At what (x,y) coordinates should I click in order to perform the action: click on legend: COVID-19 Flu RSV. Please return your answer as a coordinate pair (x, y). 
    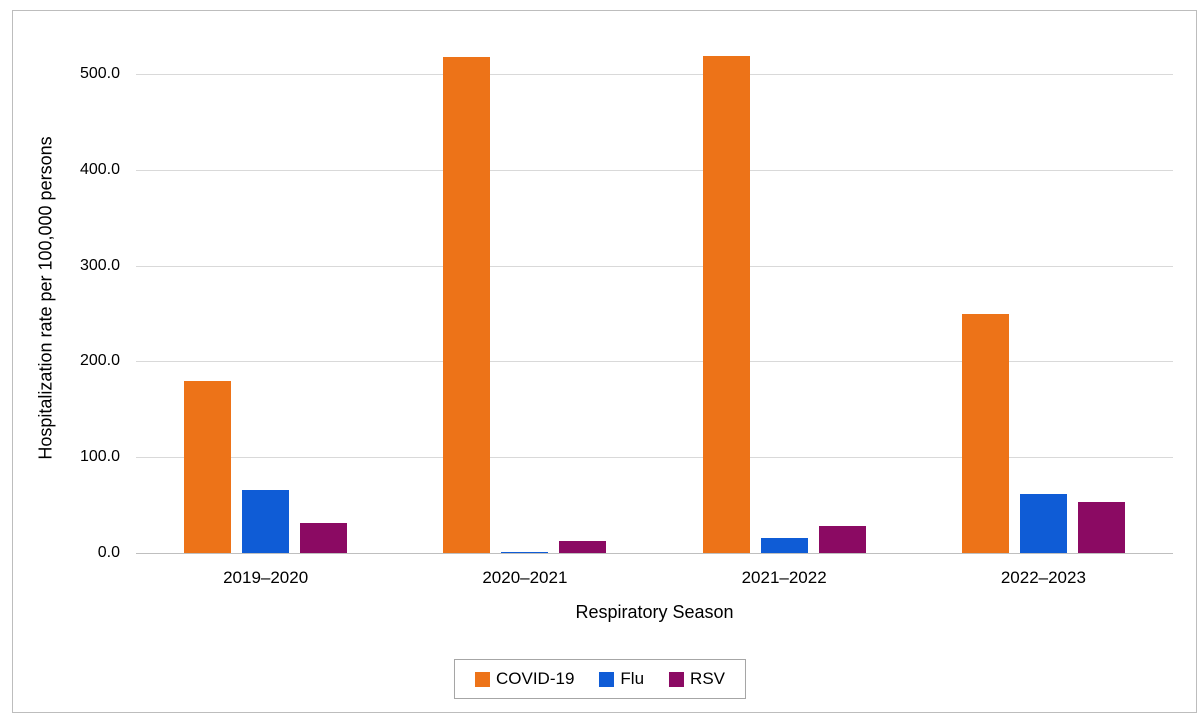
    Looking at the image, I should click on (600, 679).